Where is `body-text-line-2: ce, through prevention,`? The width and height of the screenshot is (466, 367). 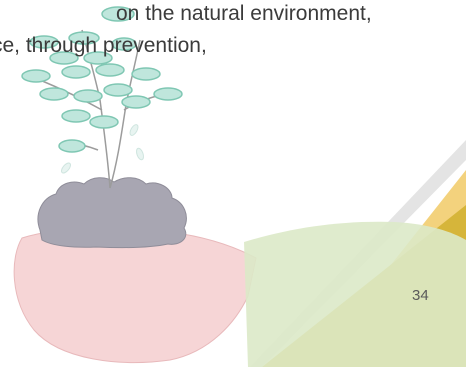 body-text-line-2: ce, through prevention, is located at coordinates (103, 45).